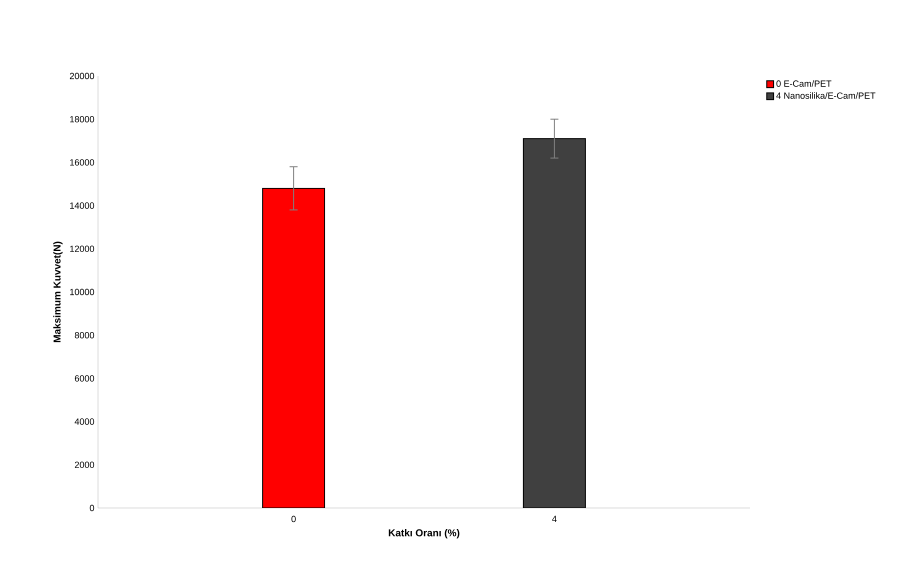 The width and height of the screenshot is (920, 584). What do you see at coordinates (826, 95) in the screenshot?
I see `legend-label: 4 Nanosilika/E-Cam/PET` at bounding box center [826, 95].